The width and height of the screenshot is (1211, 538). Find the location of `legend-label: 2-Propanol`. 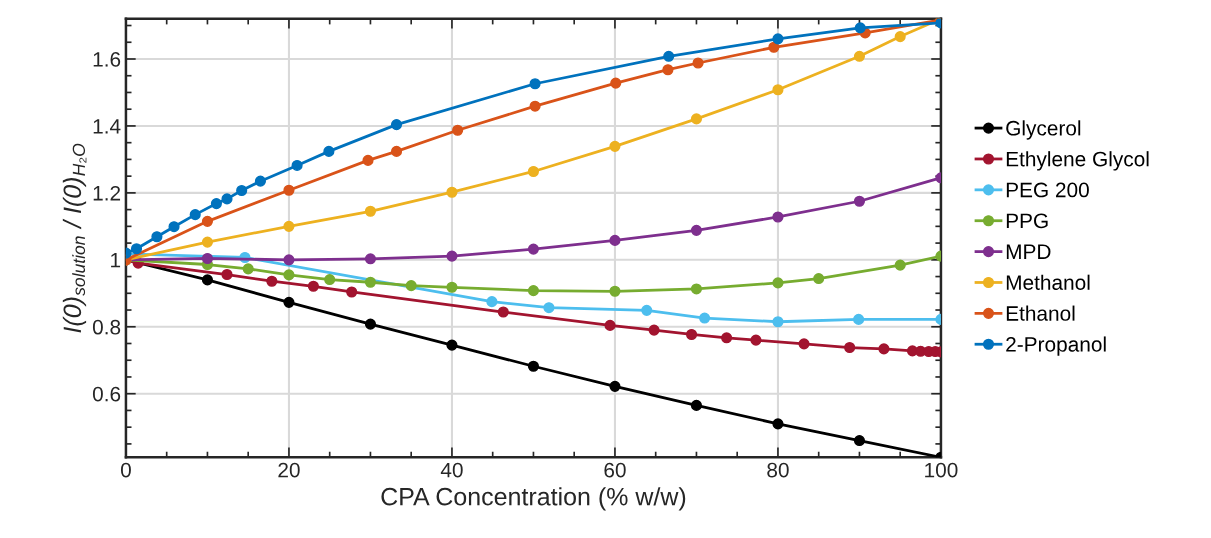

legend-label: 2-Propanol is located at coordinates (1056, 346).